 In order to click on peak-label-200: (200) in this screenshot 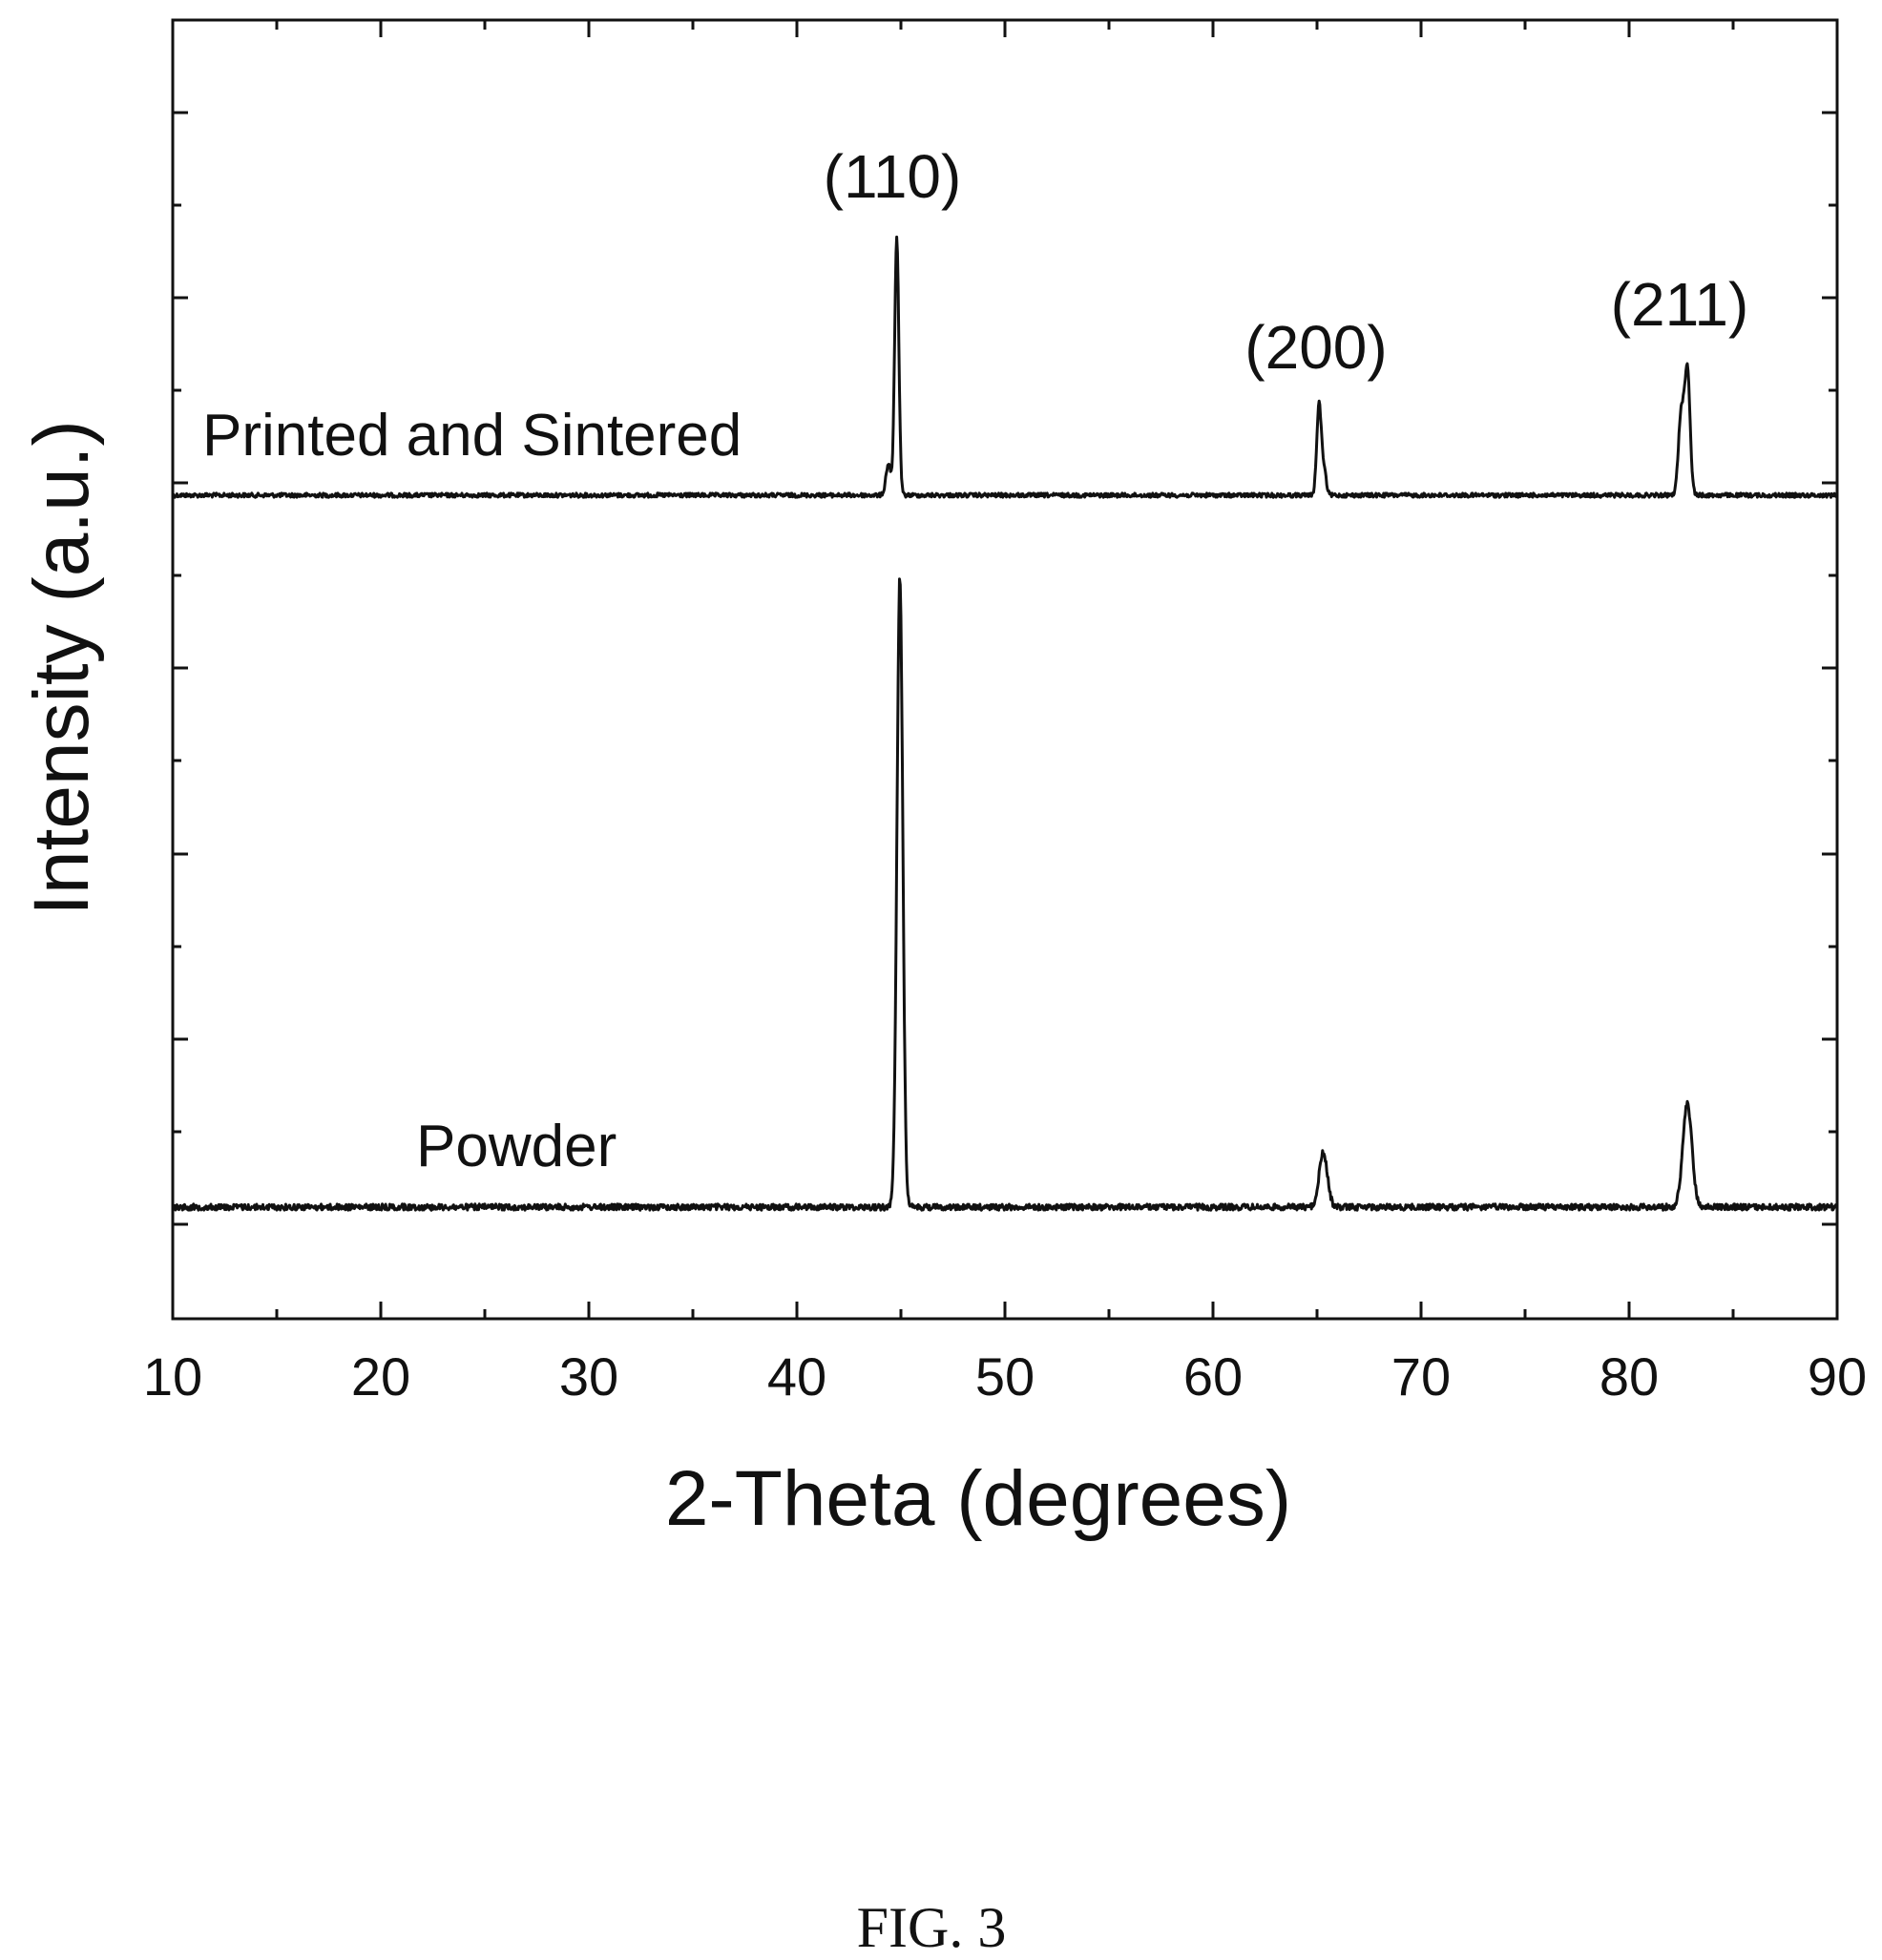, I will do `click(1315, 347)`.